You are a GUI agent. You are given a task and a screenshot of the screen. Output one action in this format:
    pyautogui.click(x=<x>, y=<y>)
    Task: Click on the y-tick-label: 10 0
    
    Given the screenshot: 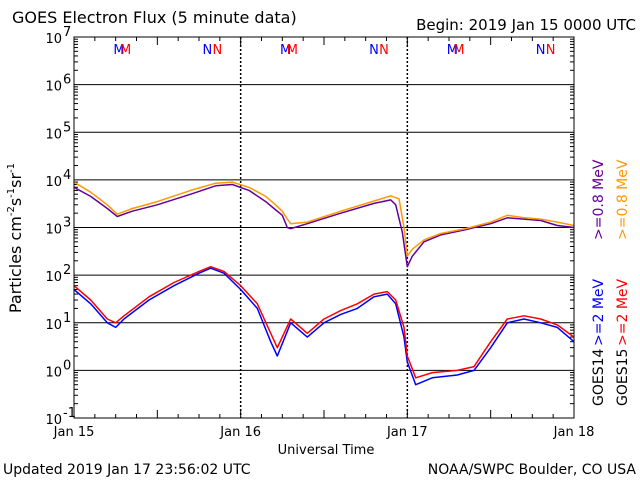 What is the action you would take?
    pyautogui.click(x=58, y=369)
    